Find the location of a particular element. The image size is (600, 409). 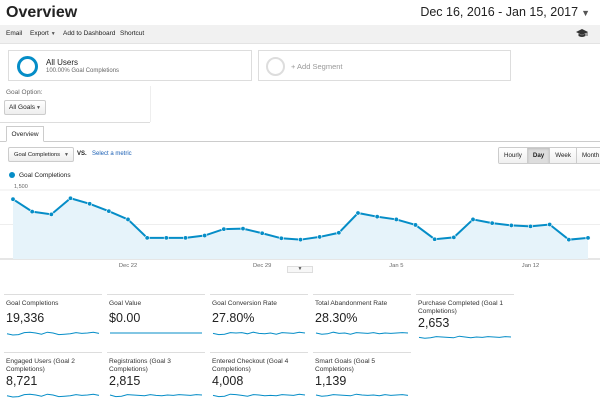

shortcut-button: Shortcut is located at coordinates (132, 33).